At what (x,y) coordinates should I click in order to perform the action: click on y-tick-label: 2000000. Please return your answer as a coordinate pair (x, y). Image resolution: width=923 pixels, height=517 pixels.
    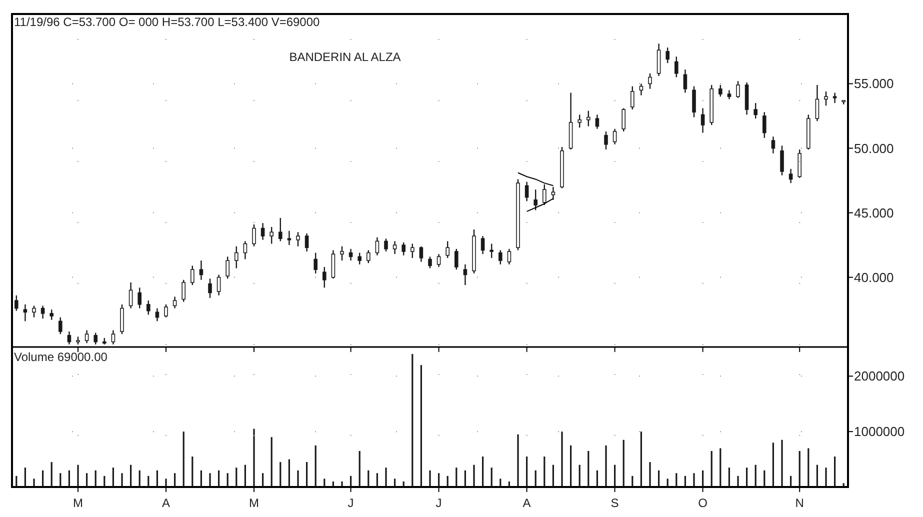
    Looking at the image, I should click on (879, 376).